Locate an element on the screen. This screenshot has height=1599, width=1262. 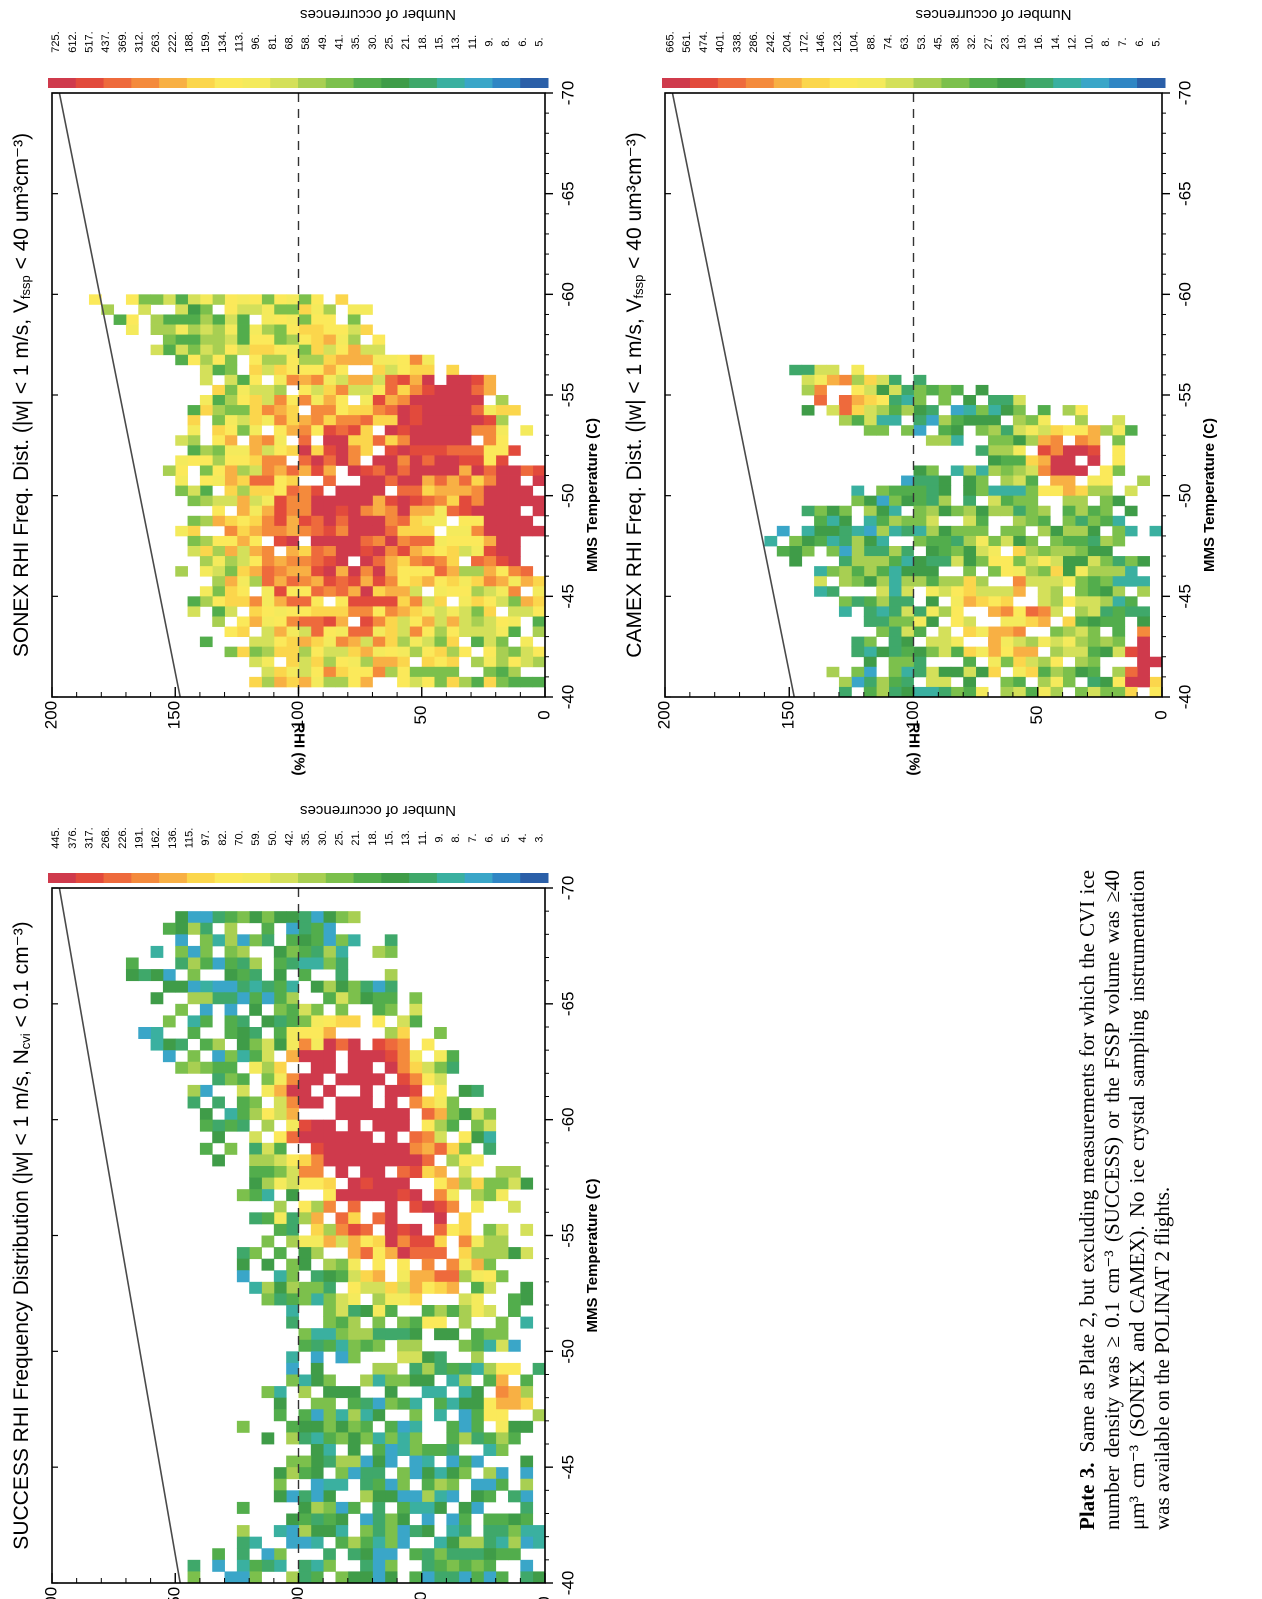
colorbar-label: 19. is located at coordinates (1022, 41).